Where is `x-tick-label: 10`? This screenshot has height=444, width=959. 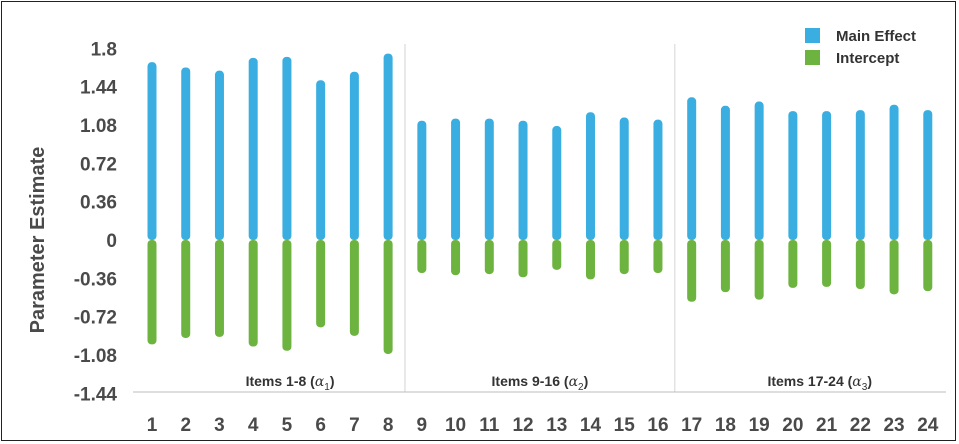 x-tick-label: 10 is located at coordinates (455, 425).